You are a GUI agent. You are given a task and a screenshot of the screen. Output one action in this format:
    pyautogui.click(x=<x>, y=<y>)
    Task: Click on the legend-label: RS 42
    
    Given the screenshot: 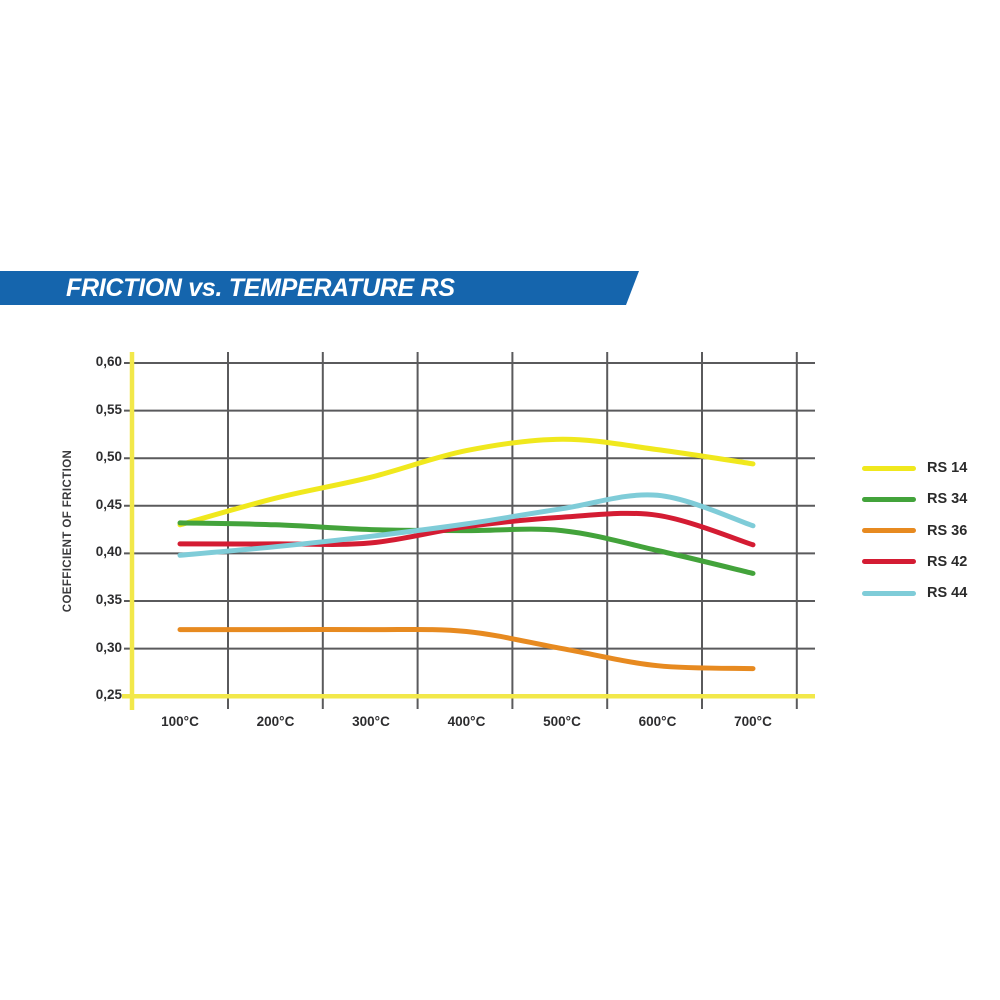 What is the action you would take?
    pyautogui.click(x=947, y=561)
    